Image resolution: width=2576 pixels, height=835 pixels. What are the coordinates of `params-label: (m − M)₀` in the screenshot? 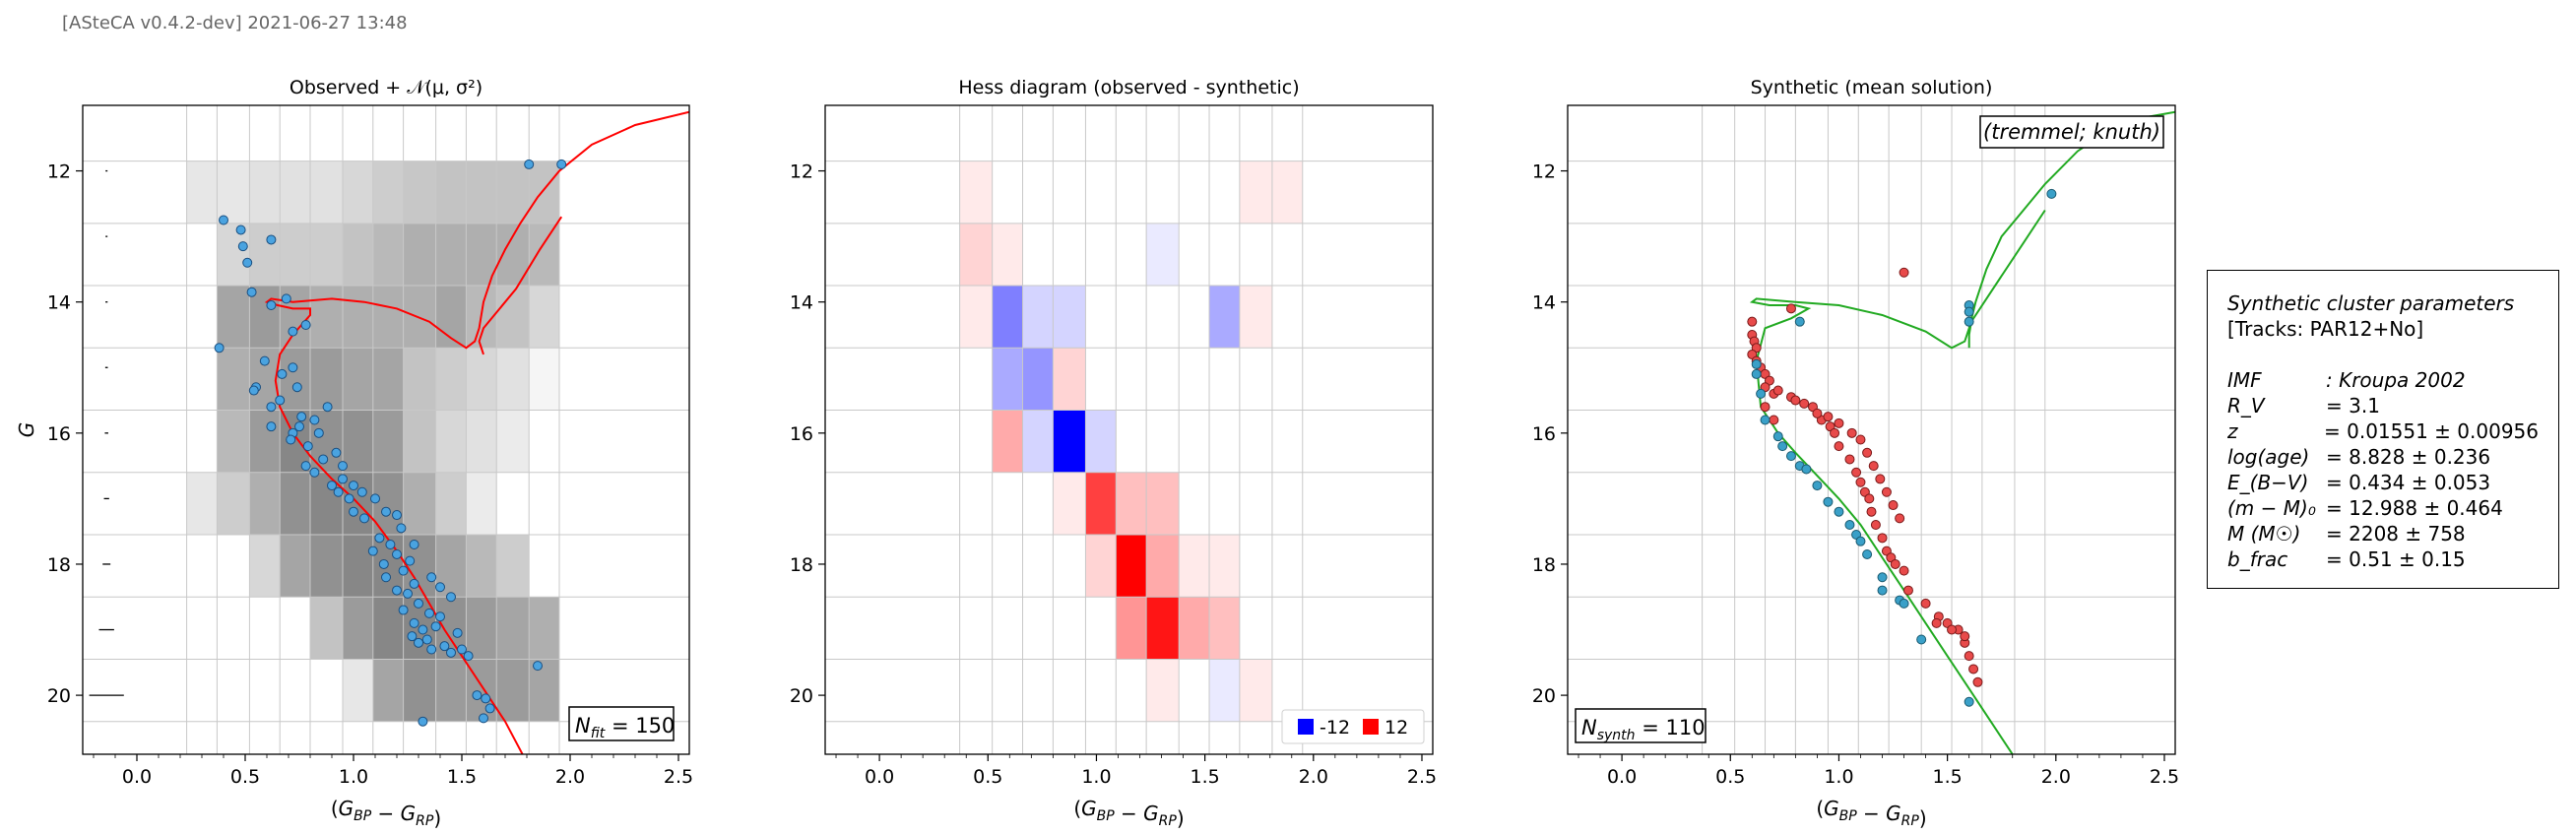 It's located at (2271, 508).